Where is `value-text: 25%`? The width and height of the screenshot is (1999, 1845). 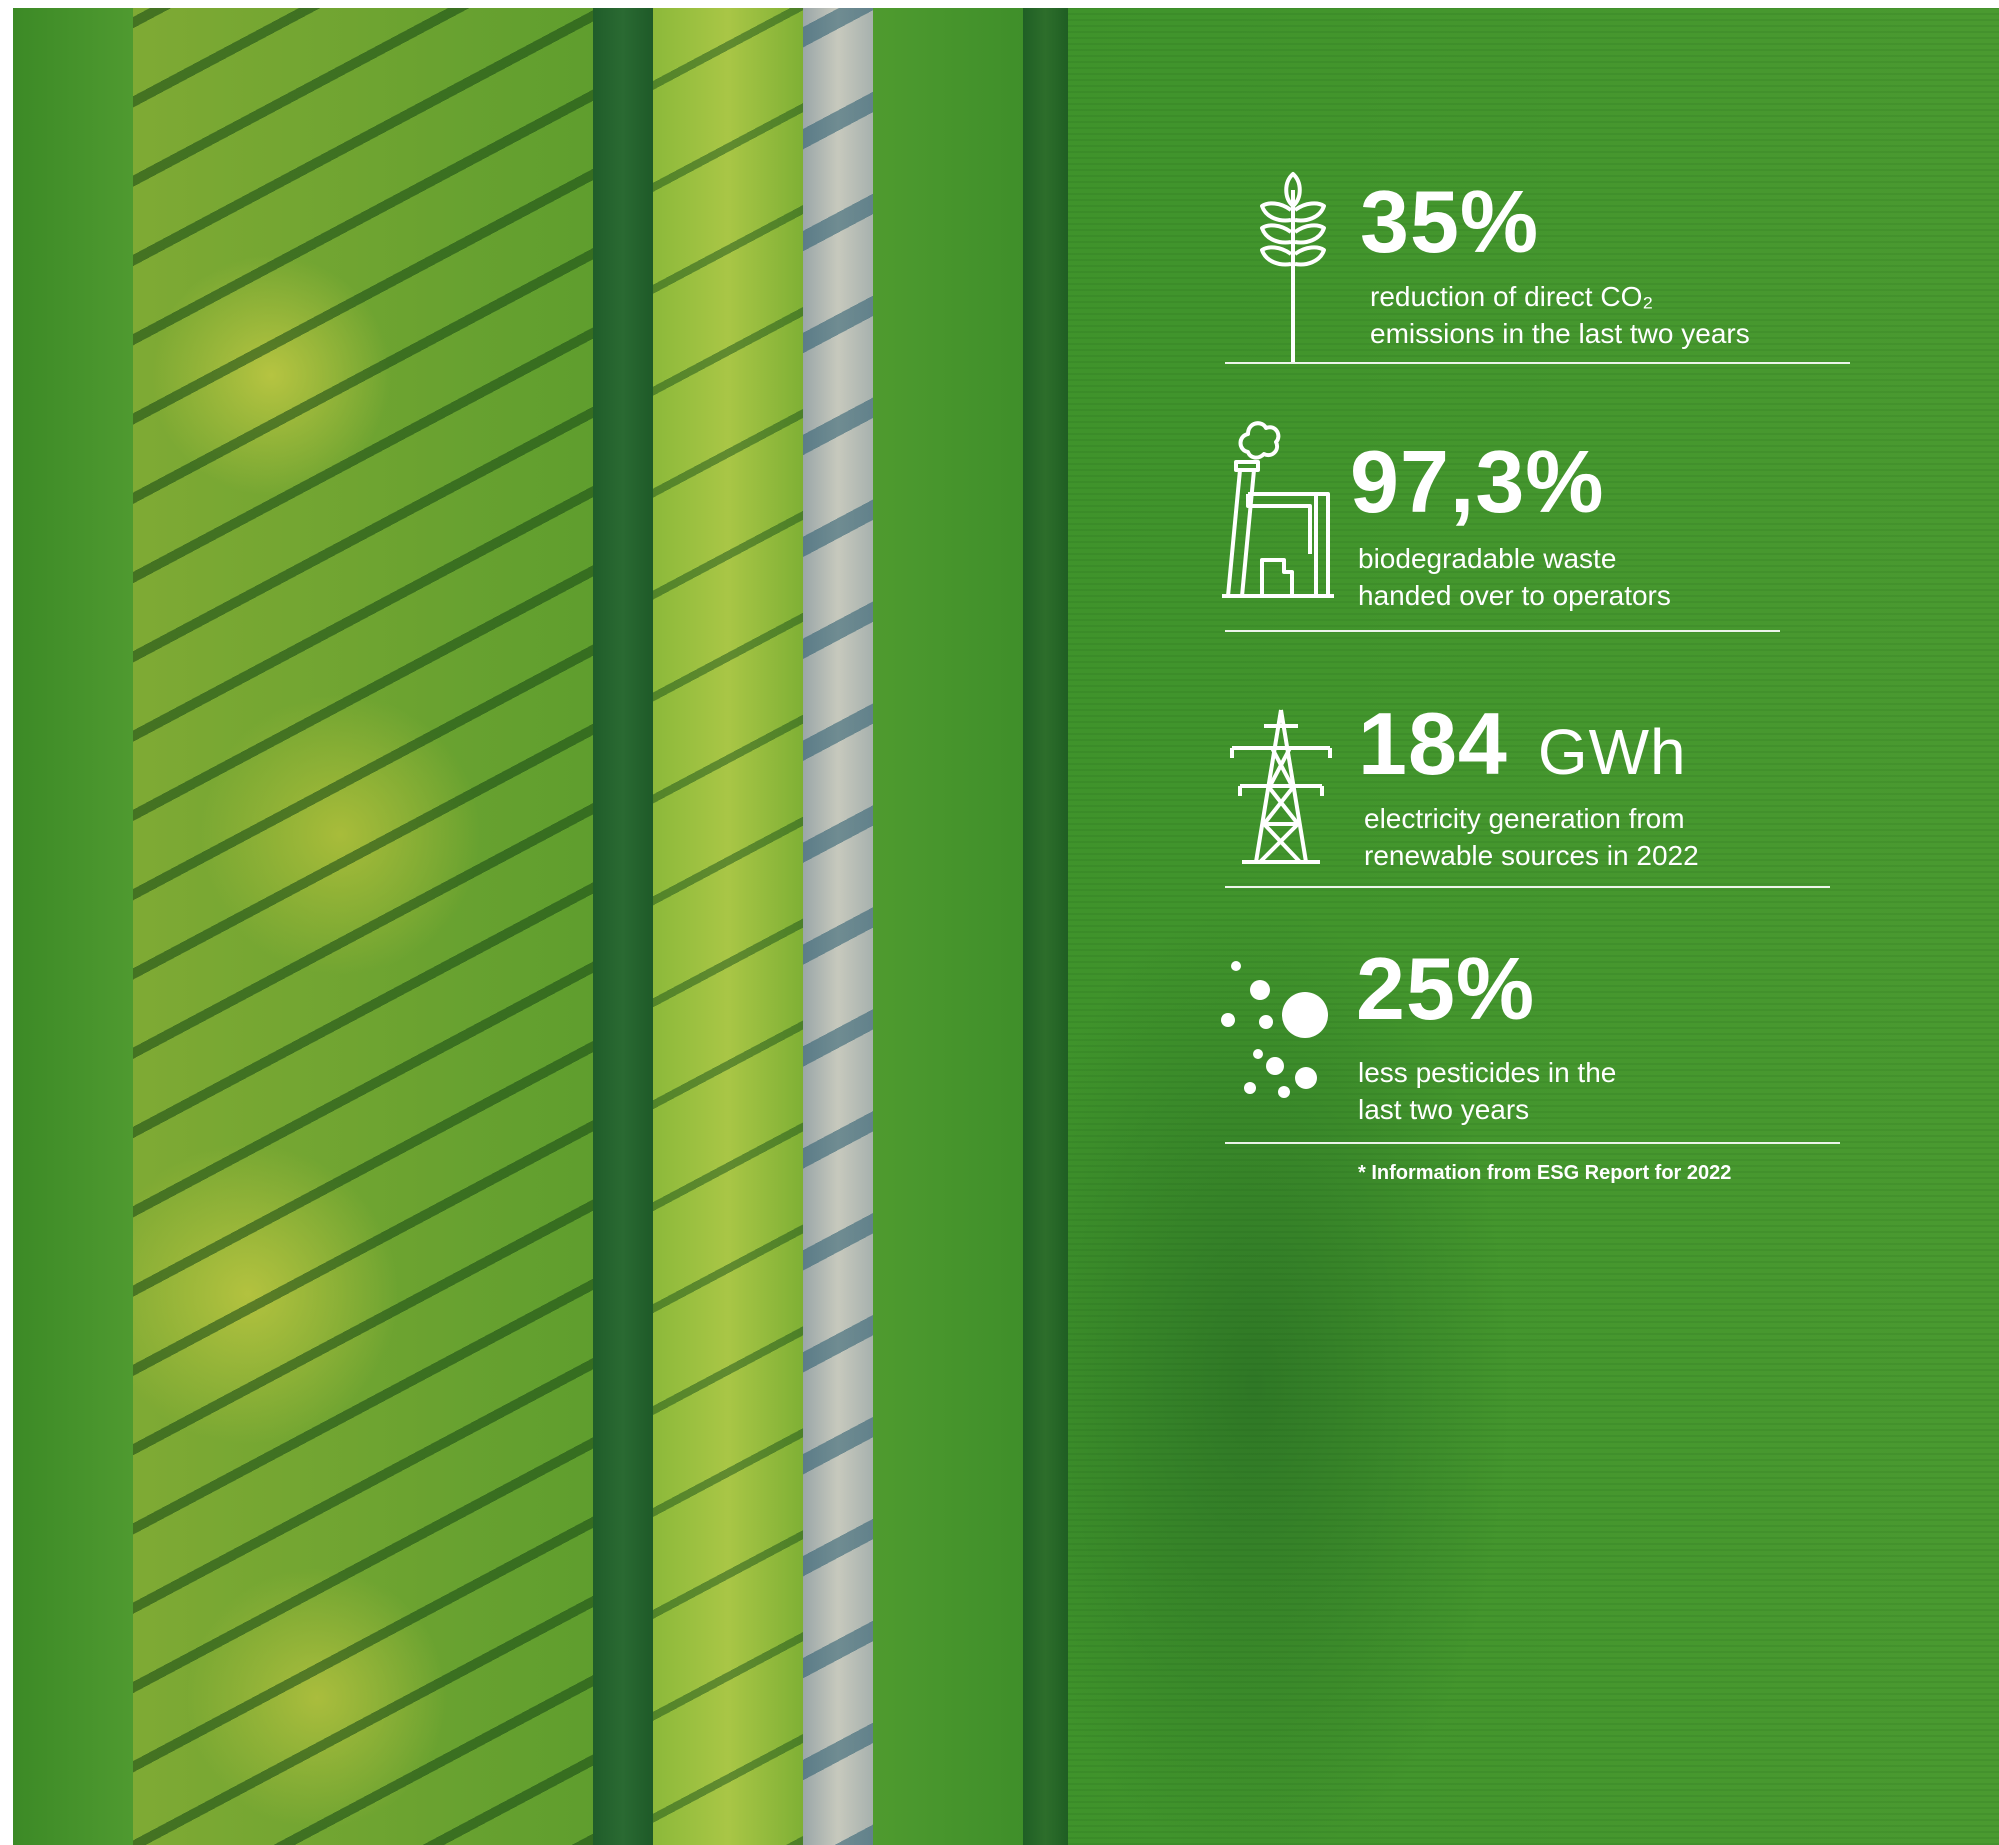 value-text: 25% is located at coordinates (1446, 988).